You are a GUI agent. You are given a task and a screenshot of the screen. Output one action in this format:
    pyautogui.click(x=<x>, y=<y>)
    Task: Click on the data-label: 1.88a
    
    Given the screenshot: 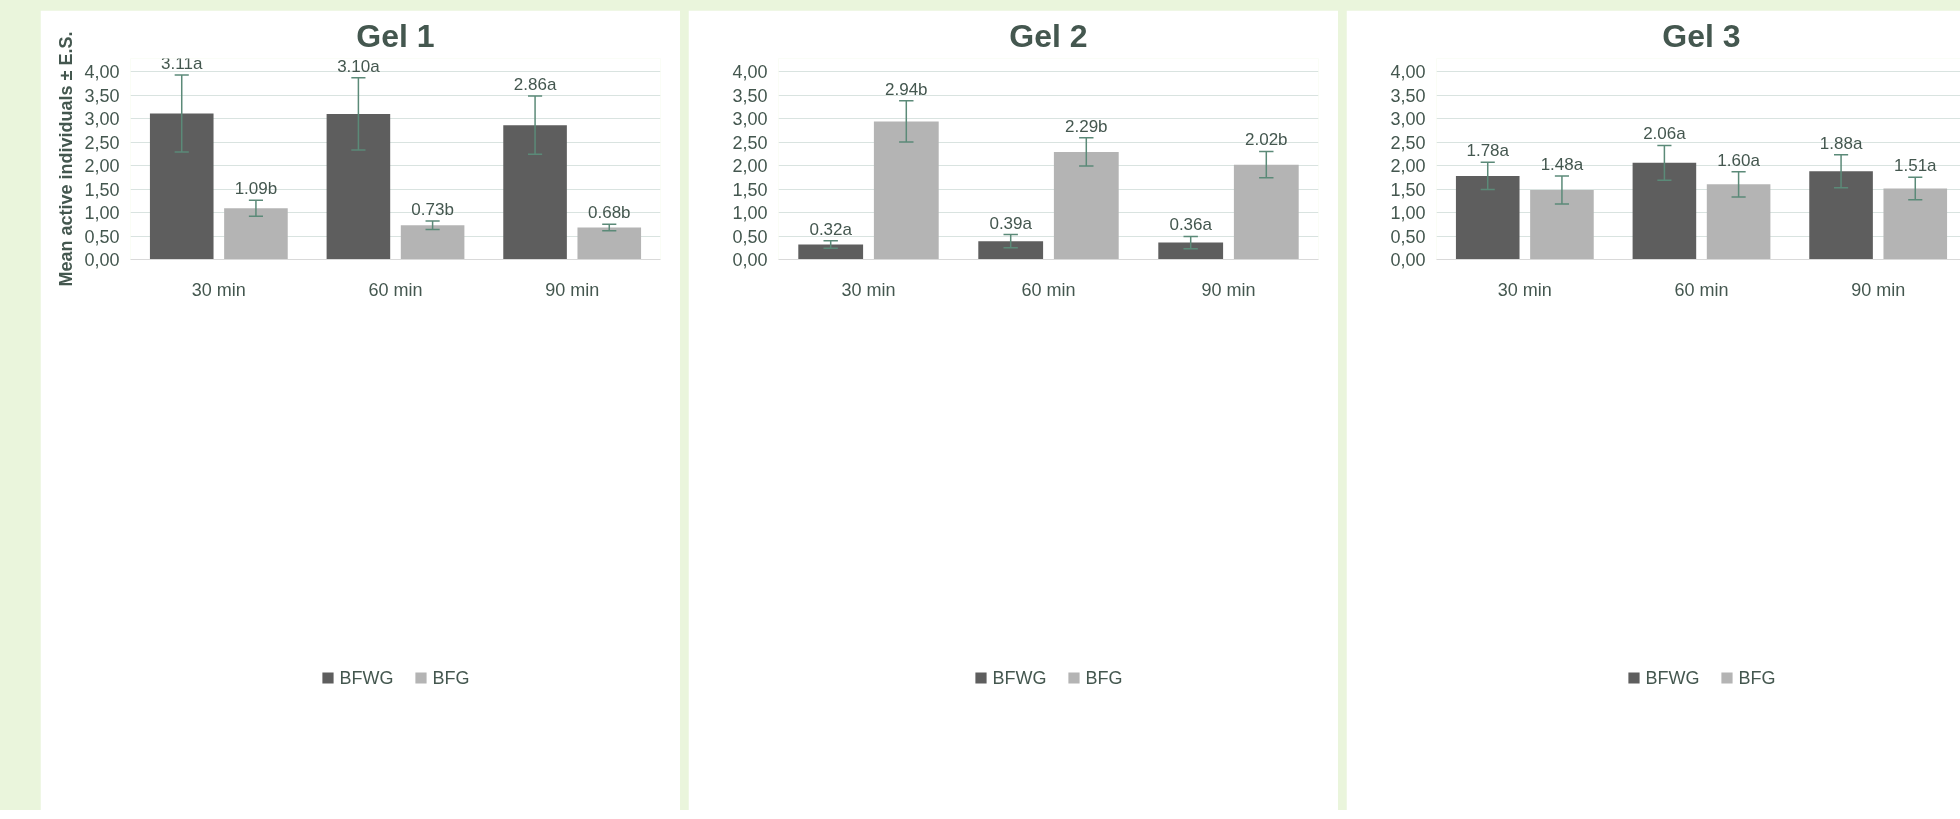 What is the action you would take?
    pyautogui.click(x=1841, y=143)
    